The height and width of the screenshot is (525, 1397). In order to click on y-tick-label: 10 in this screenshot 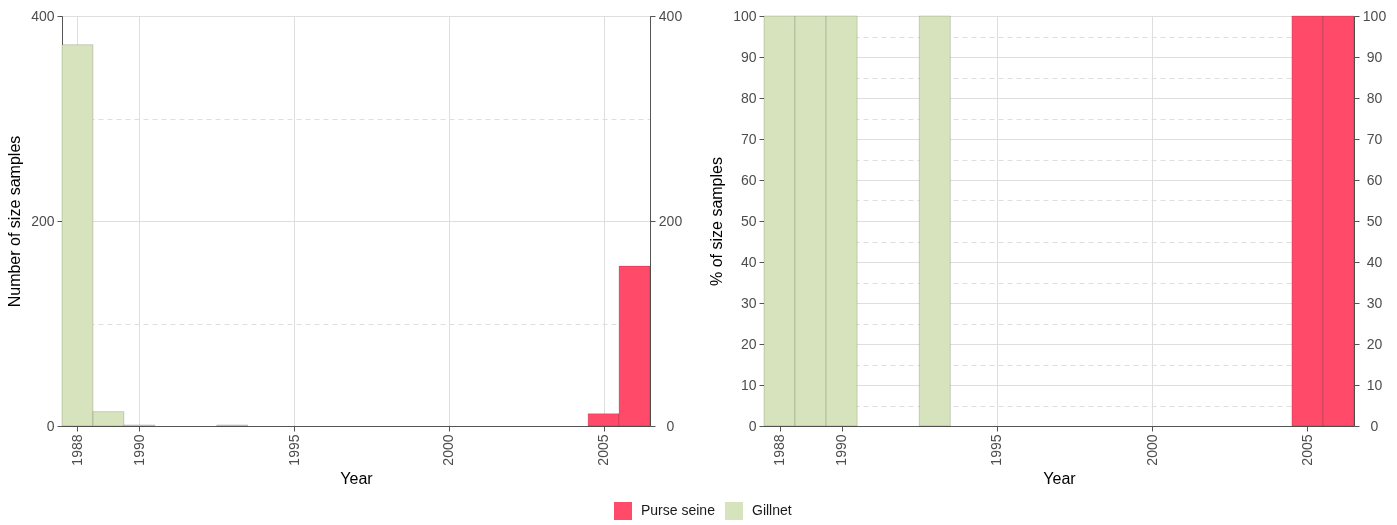, I will do `click(748, 384)`.